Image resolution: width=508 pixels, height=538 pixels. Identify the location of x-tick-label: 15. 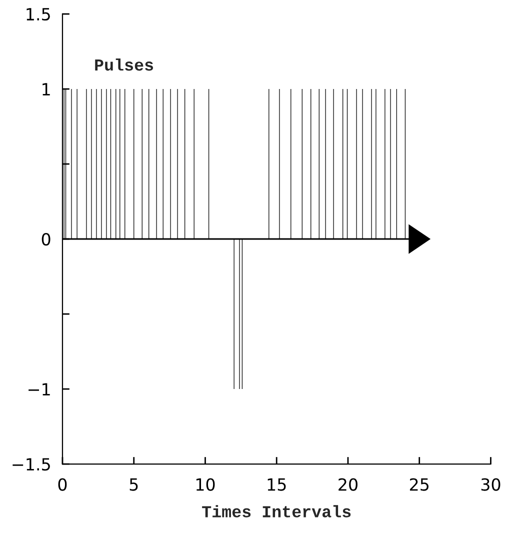
(277, 484).